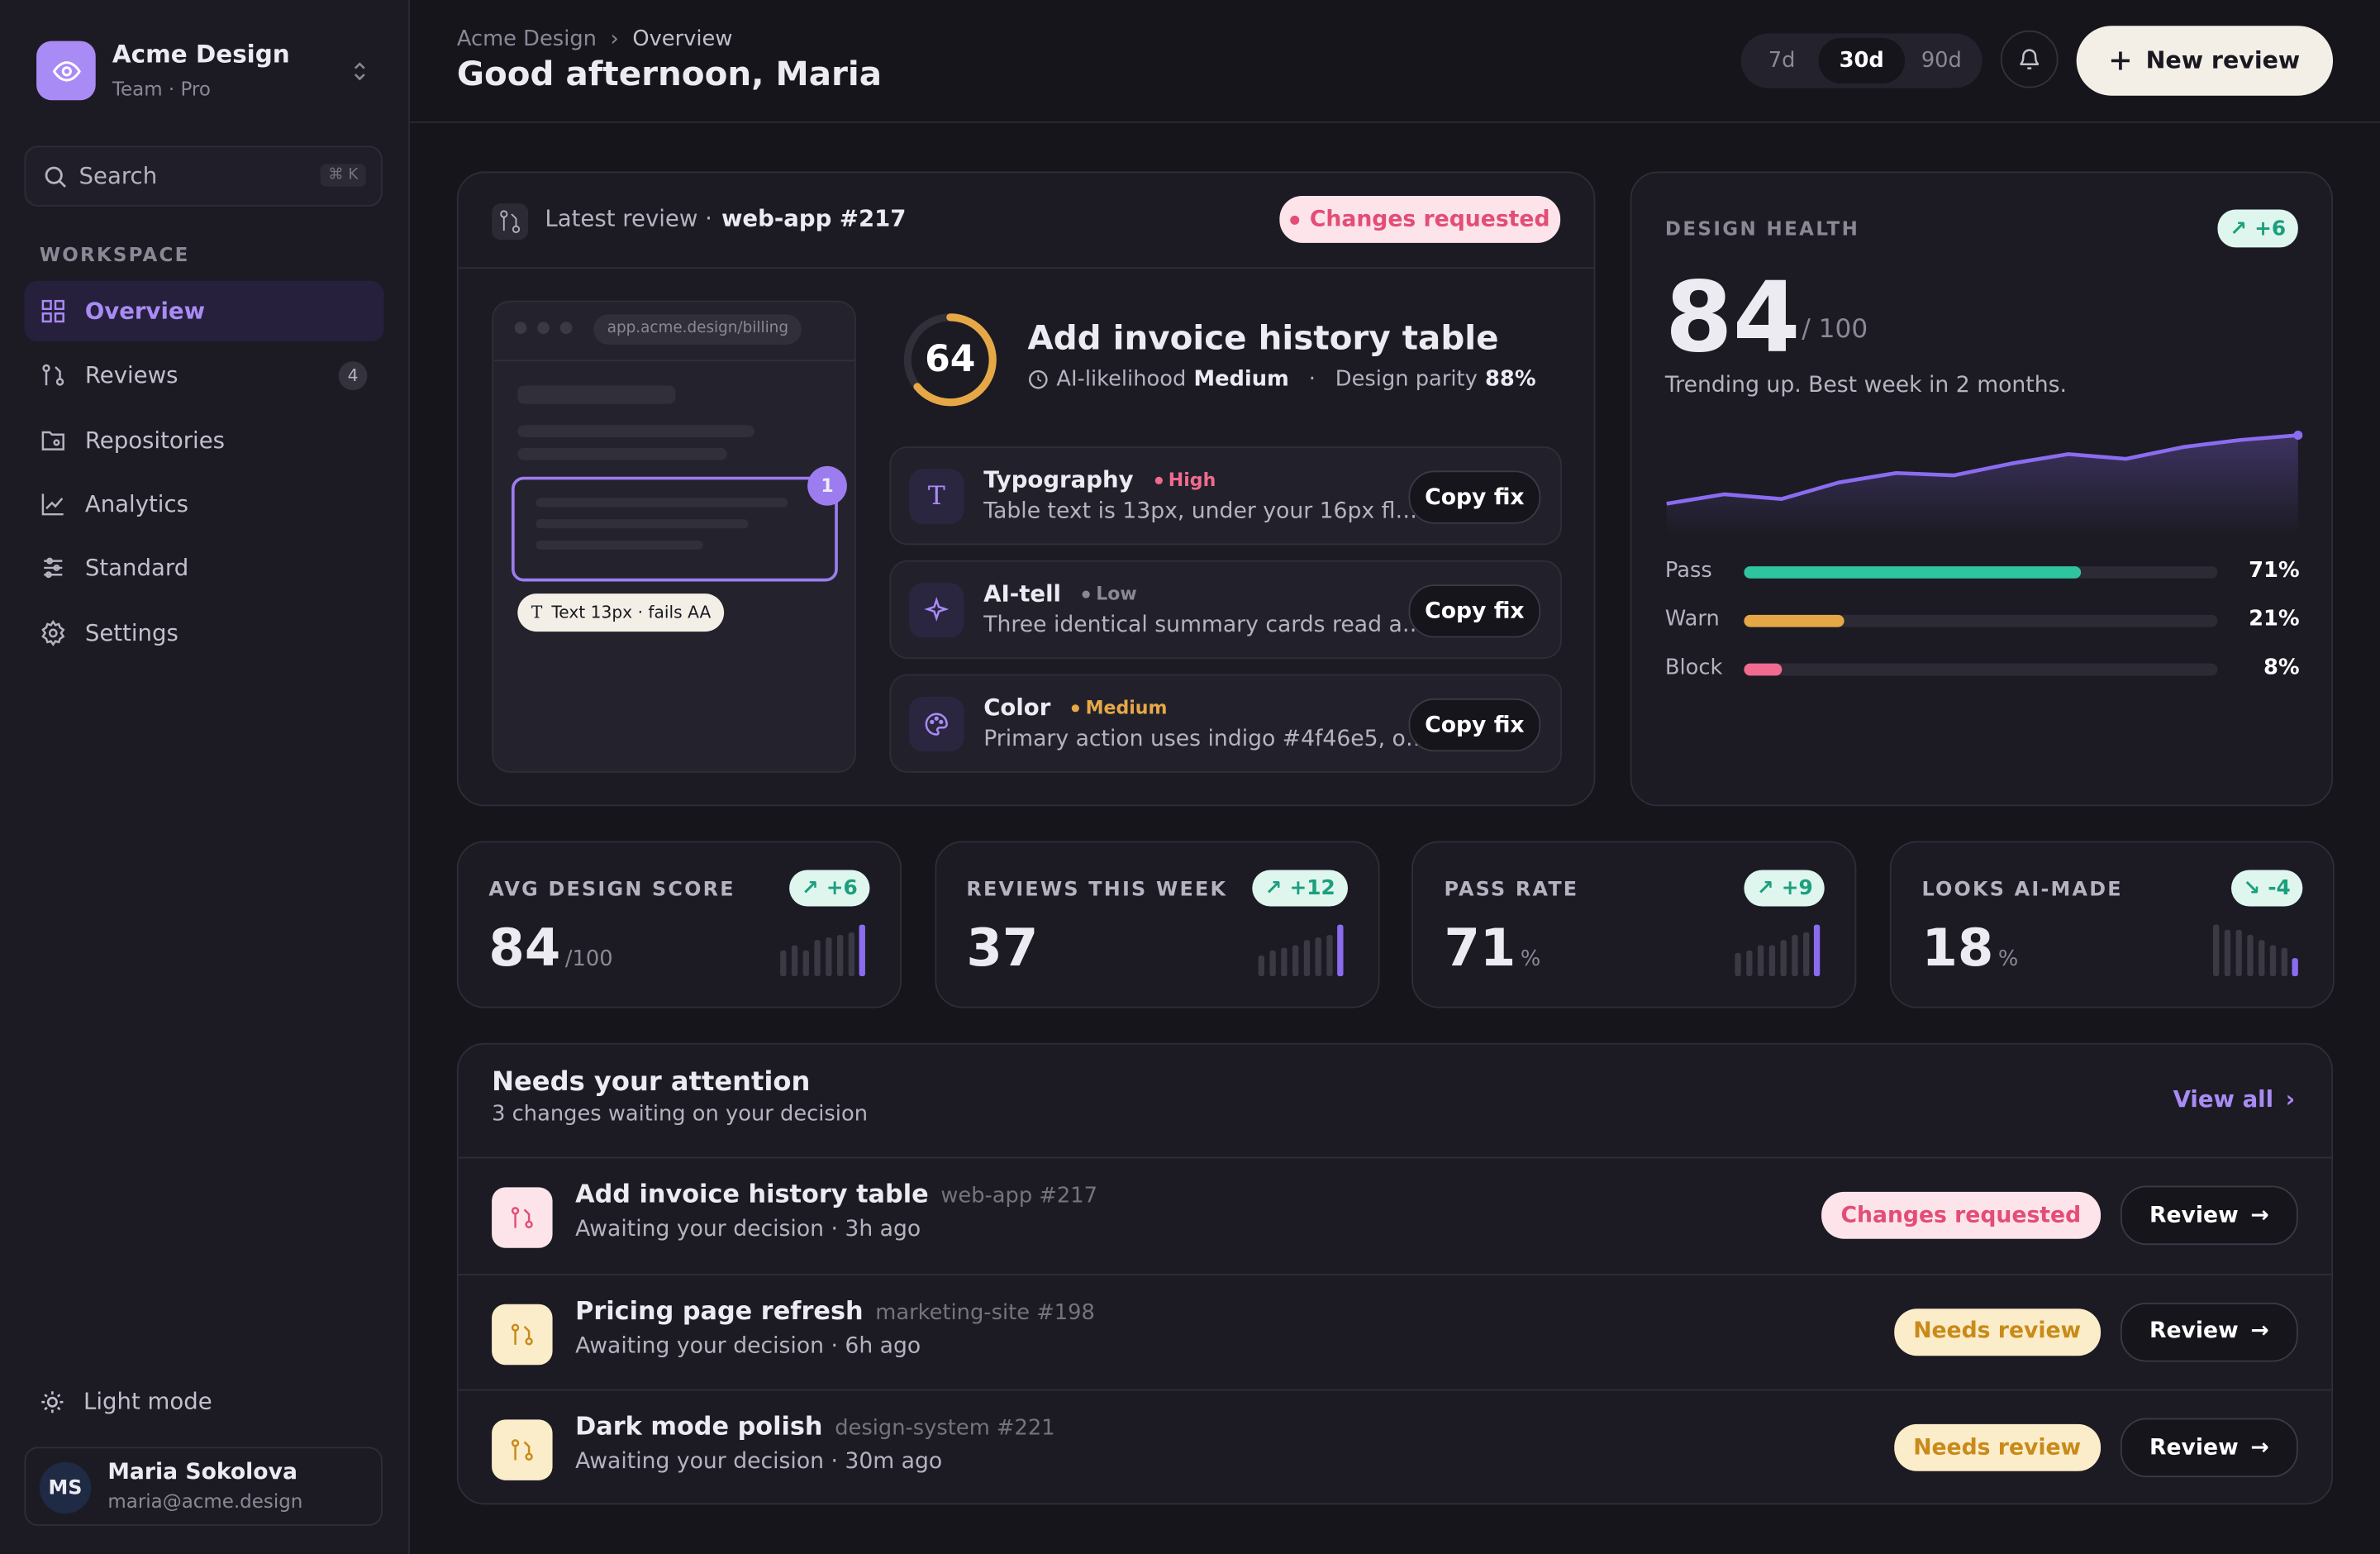 The height and width of the screenshot is (1554, 2380). Describe the element at coordinates (359, 71) in the screenshot. I see `switcher` at that location.